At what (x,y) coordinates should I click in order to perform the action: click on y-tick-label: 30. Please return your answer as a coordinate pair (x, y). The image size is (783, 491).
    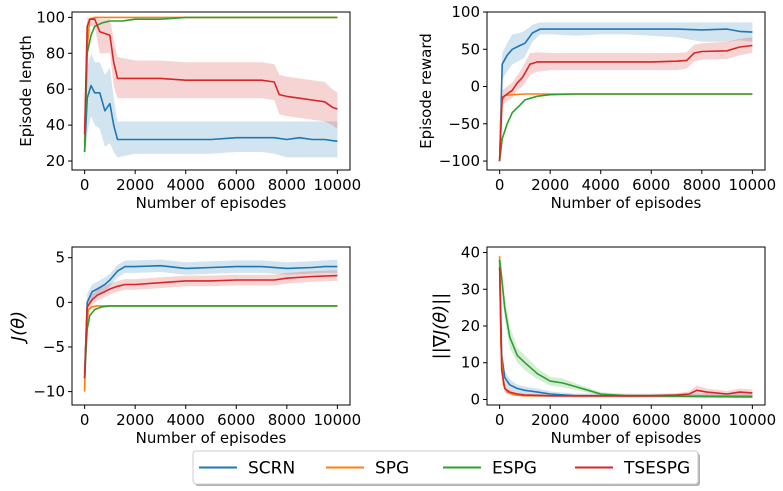
    Looking at the image, I should click on (470, 289).